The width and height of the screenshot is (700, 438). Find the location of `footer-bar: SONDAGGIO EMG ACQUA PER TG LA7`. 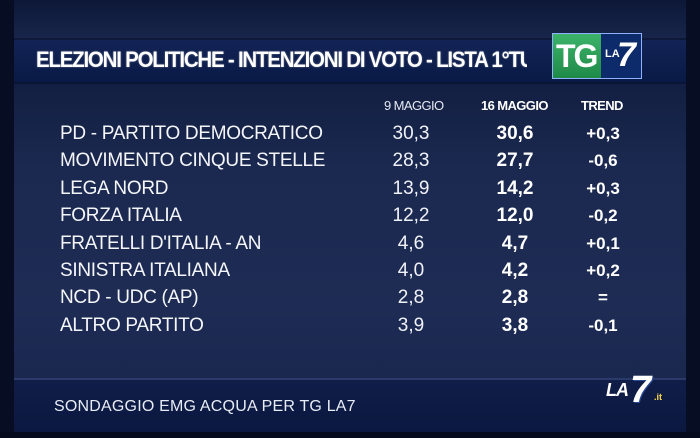

footer-bar: SONDAGGIO EMG ACQUA PER TG LA7 is located at coordinates (350, 406).